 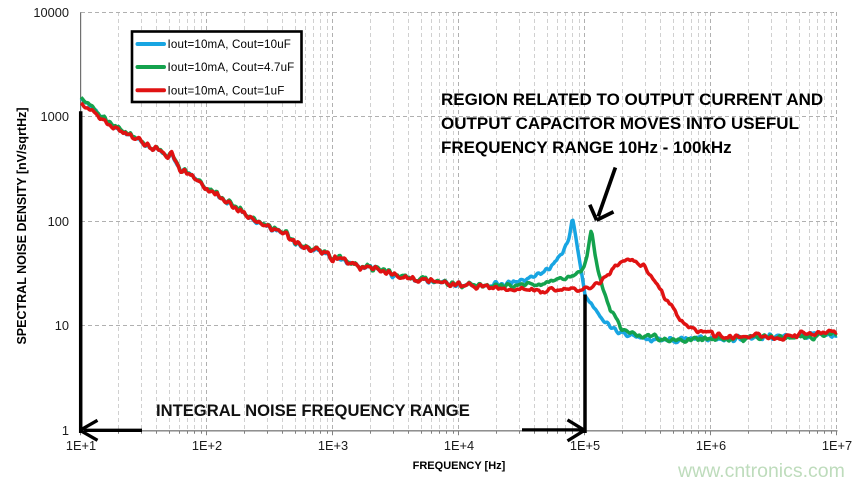 What do you see at coordinates (55, 116) in the screenshot?
I see `svg-text: 1000` at bounding box center [55, 116].